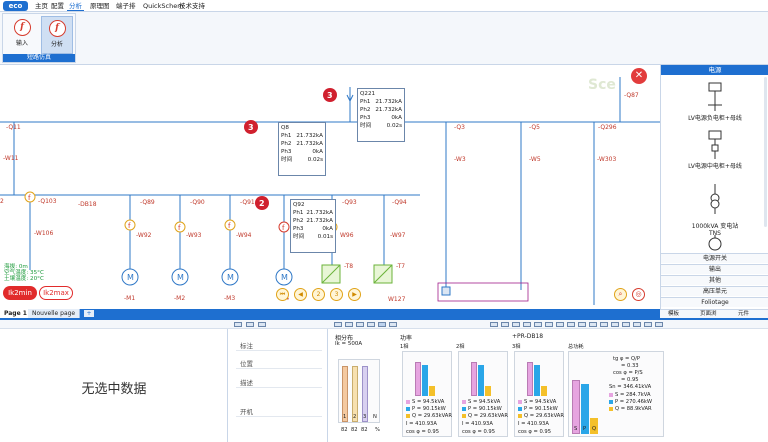  I want to click on step-2-button: 2, so click(318, 294).